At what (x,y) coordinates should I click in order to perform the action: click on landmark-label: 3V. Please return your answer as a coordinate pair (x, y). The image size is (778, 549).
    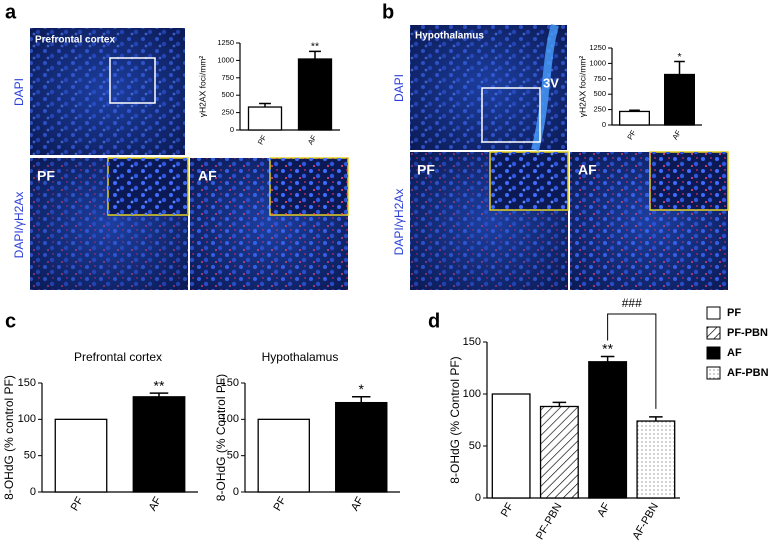
    Looking at the image, I should click on (551, 82).